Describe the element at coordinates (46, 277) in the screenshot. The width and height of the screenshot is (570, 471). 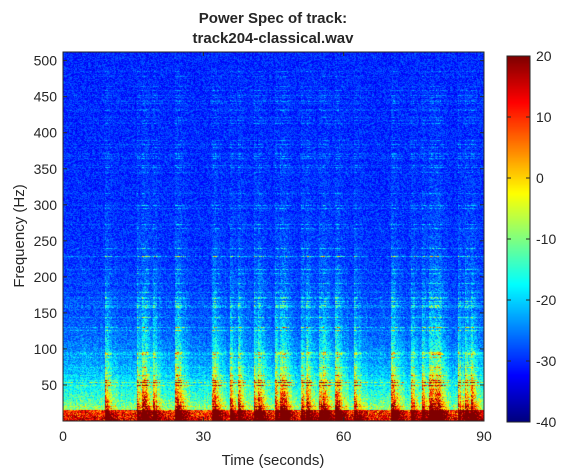
I see `y-tick-label: 200` at that location.